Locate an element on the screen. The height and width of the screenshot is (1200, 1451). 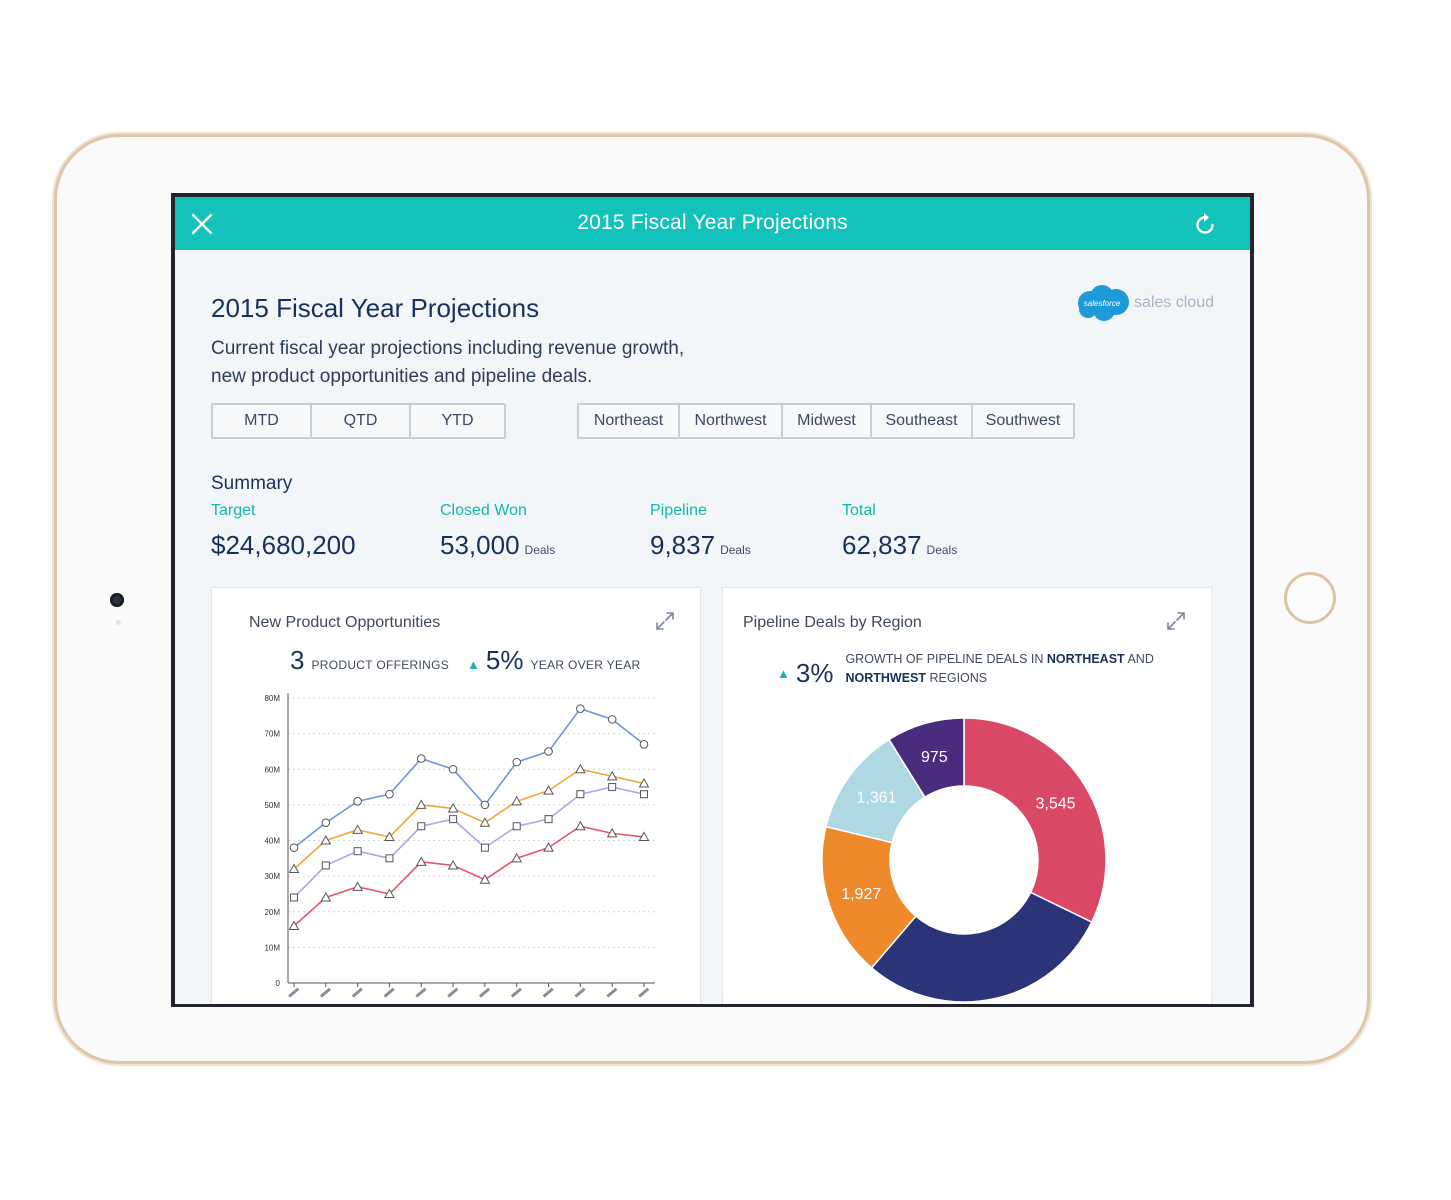
region-midwest-button: Midwest is located at coordinates (827, 421).